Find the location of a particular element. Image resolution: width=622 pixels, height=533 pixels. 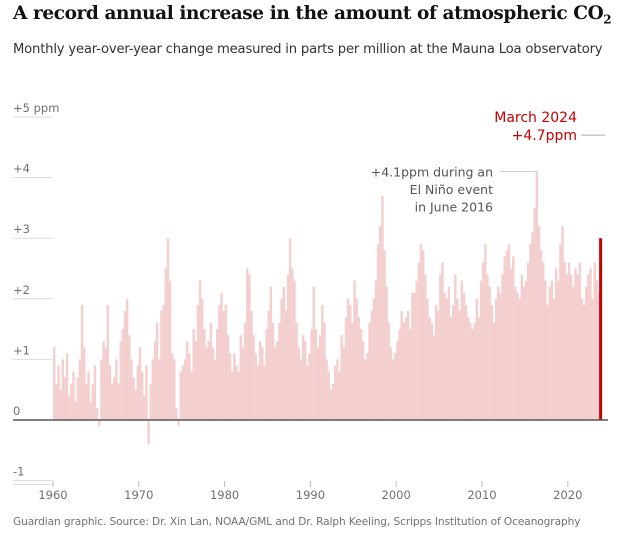

x-tick-label: 1960 is located at coordinates (52, 495).